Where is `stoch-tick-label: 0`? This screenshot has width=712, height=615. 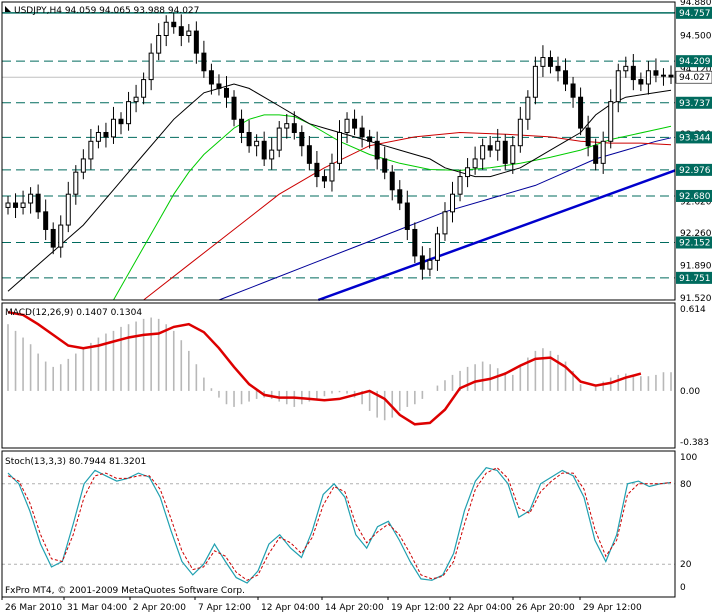 stoch-tick-label: 0 is located at coordinates (683, 588).